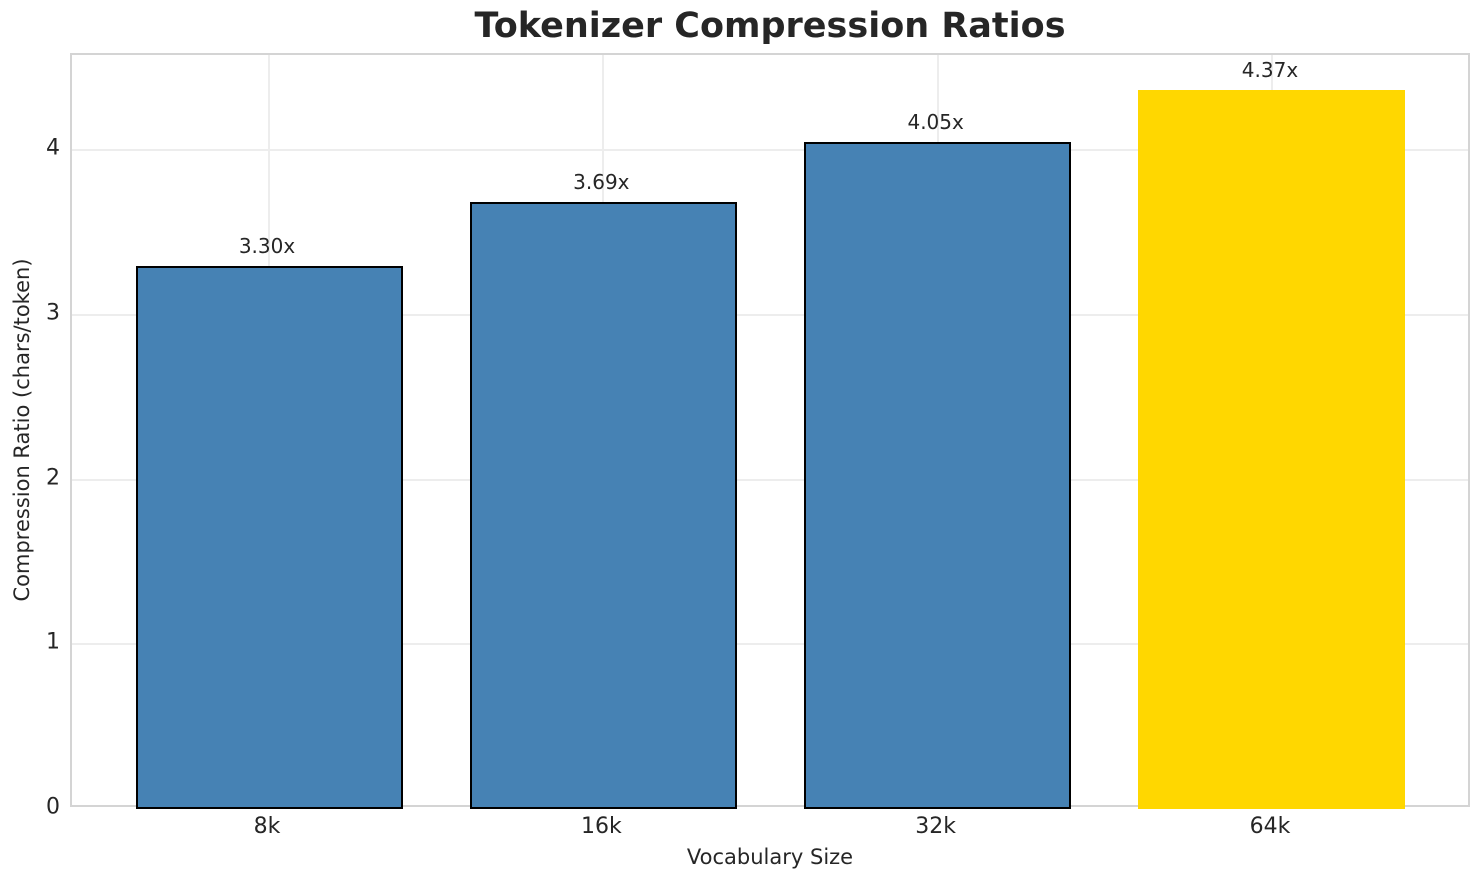 Image resolution: width=1483 pixels, height=885 pixels. What do you see at coordinates (938, 475) in the screenshot?
I see `bar-32k` at bounding box center [938, 475].